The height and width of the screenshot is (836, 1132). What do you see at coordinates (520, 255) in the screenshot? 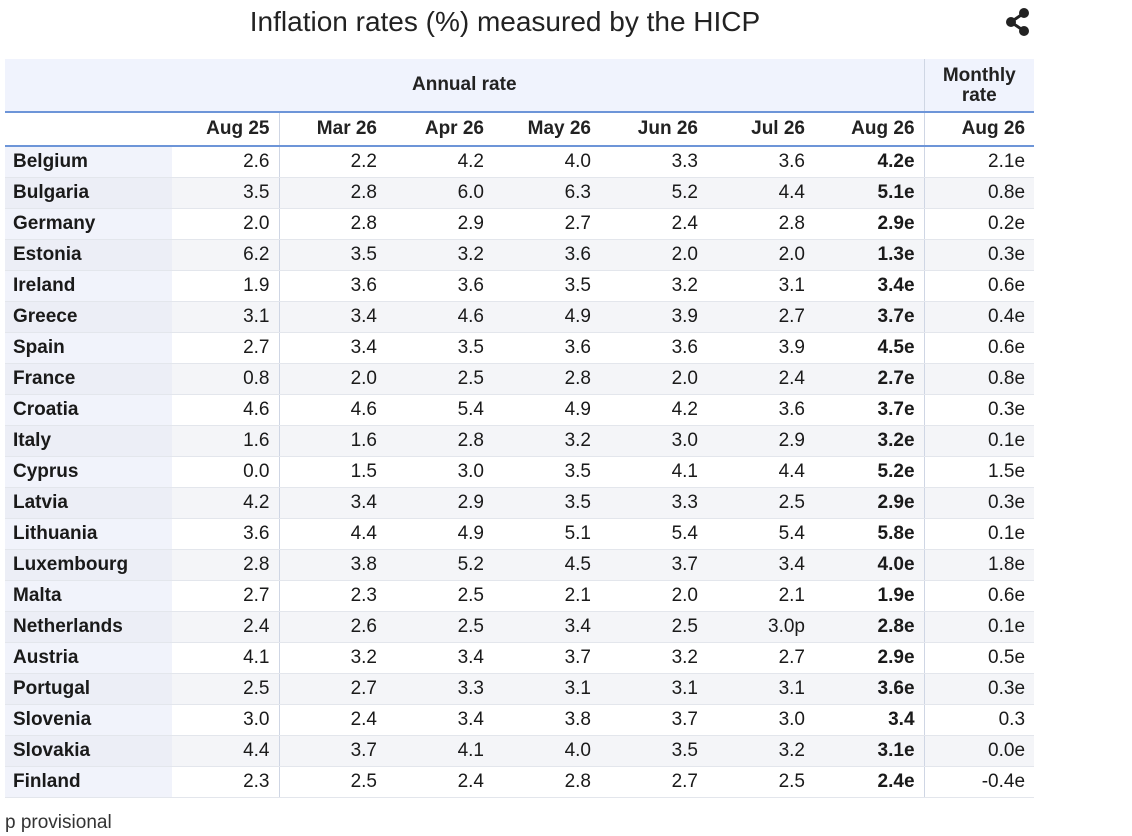
I see `table-row: Estonia 6.2 3.5 3.2 3.6 2.0 2.0 1.3e 0.3e` at bounding box center [520, 255].